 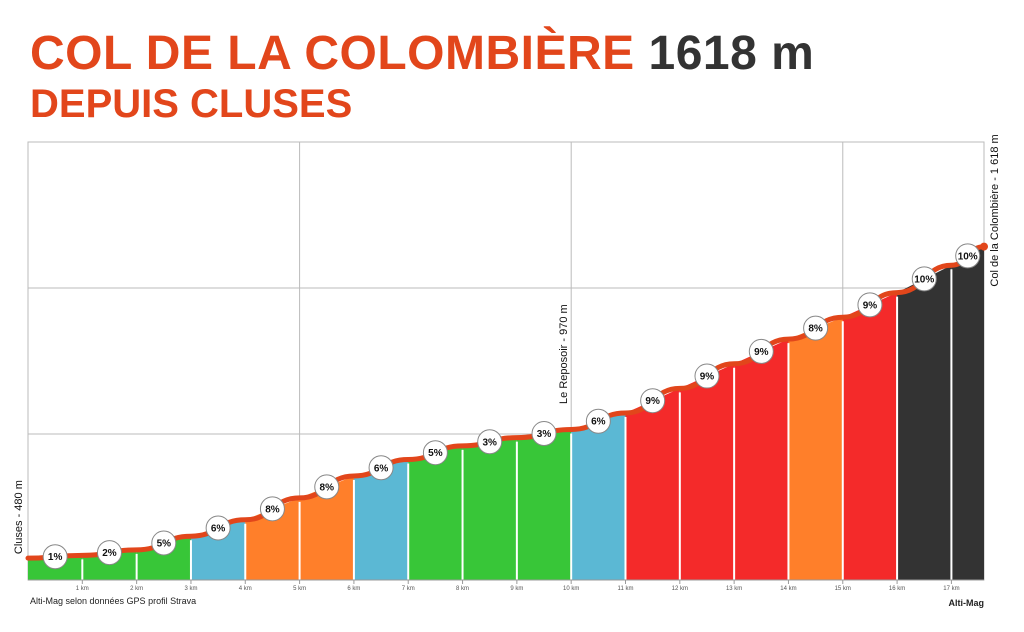 I want to click on chart-title: COL DE LA COLOMBIÈRE 1618 m, so click(x=422, y=54).